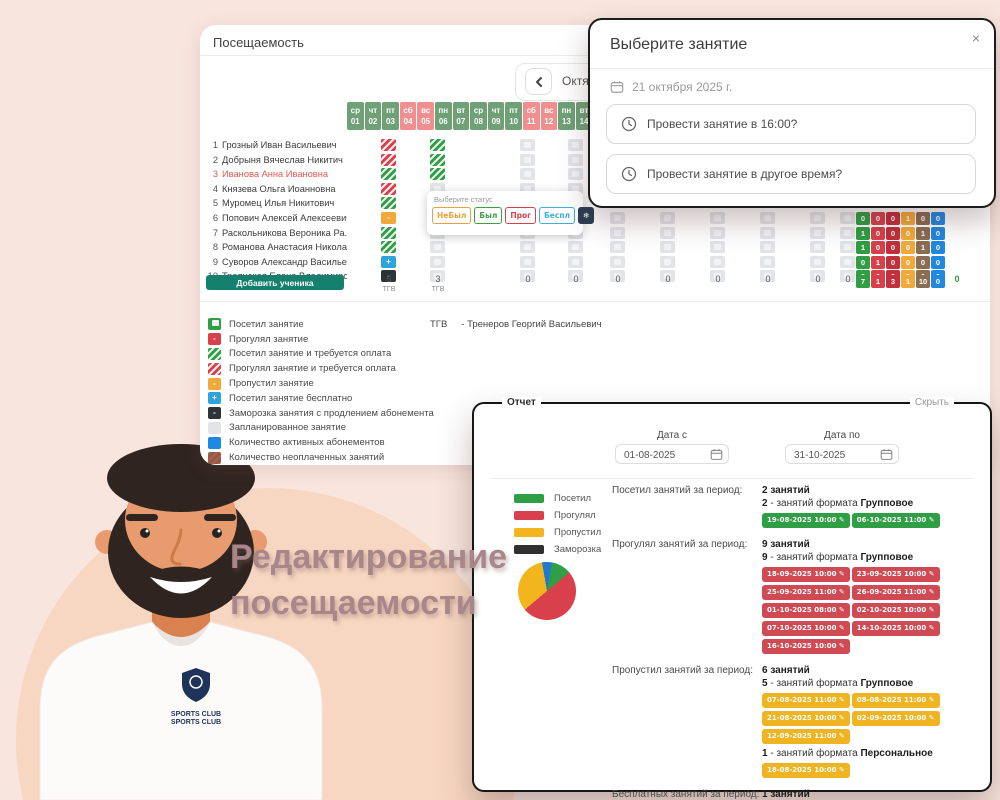  I want to click on lesson-badge: 26-09-2025 11:00 ✎, so click(895, 592).